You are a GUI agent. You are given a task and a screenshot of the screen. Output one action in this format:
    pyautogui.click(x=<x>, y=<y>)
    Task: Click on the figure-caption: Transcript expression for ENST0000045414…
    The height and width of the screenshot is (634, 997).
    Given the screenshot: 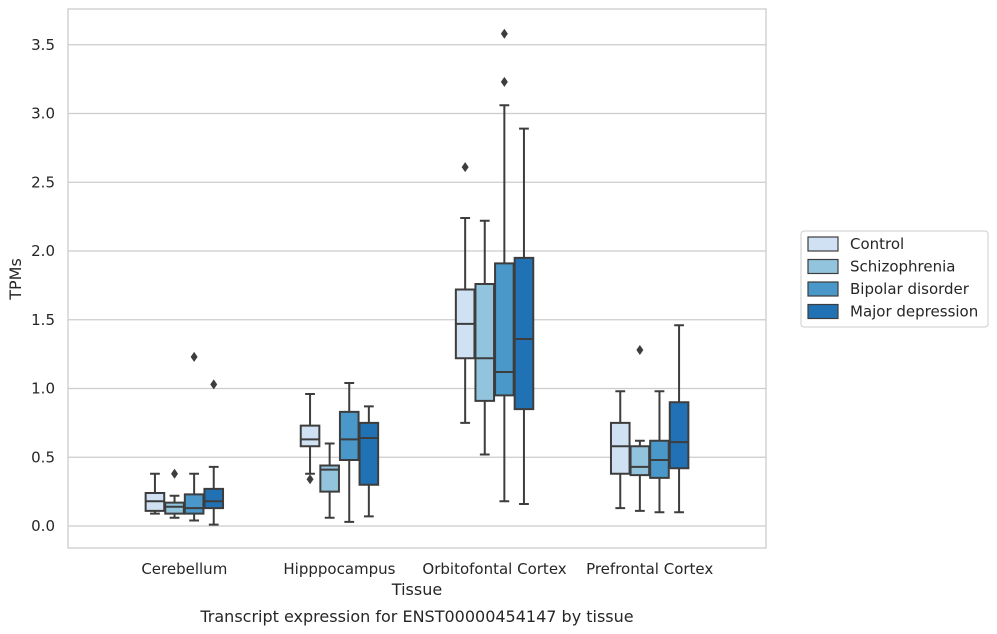 What is the action you would take?
    pyautogui.click(x=416, y=616)
    